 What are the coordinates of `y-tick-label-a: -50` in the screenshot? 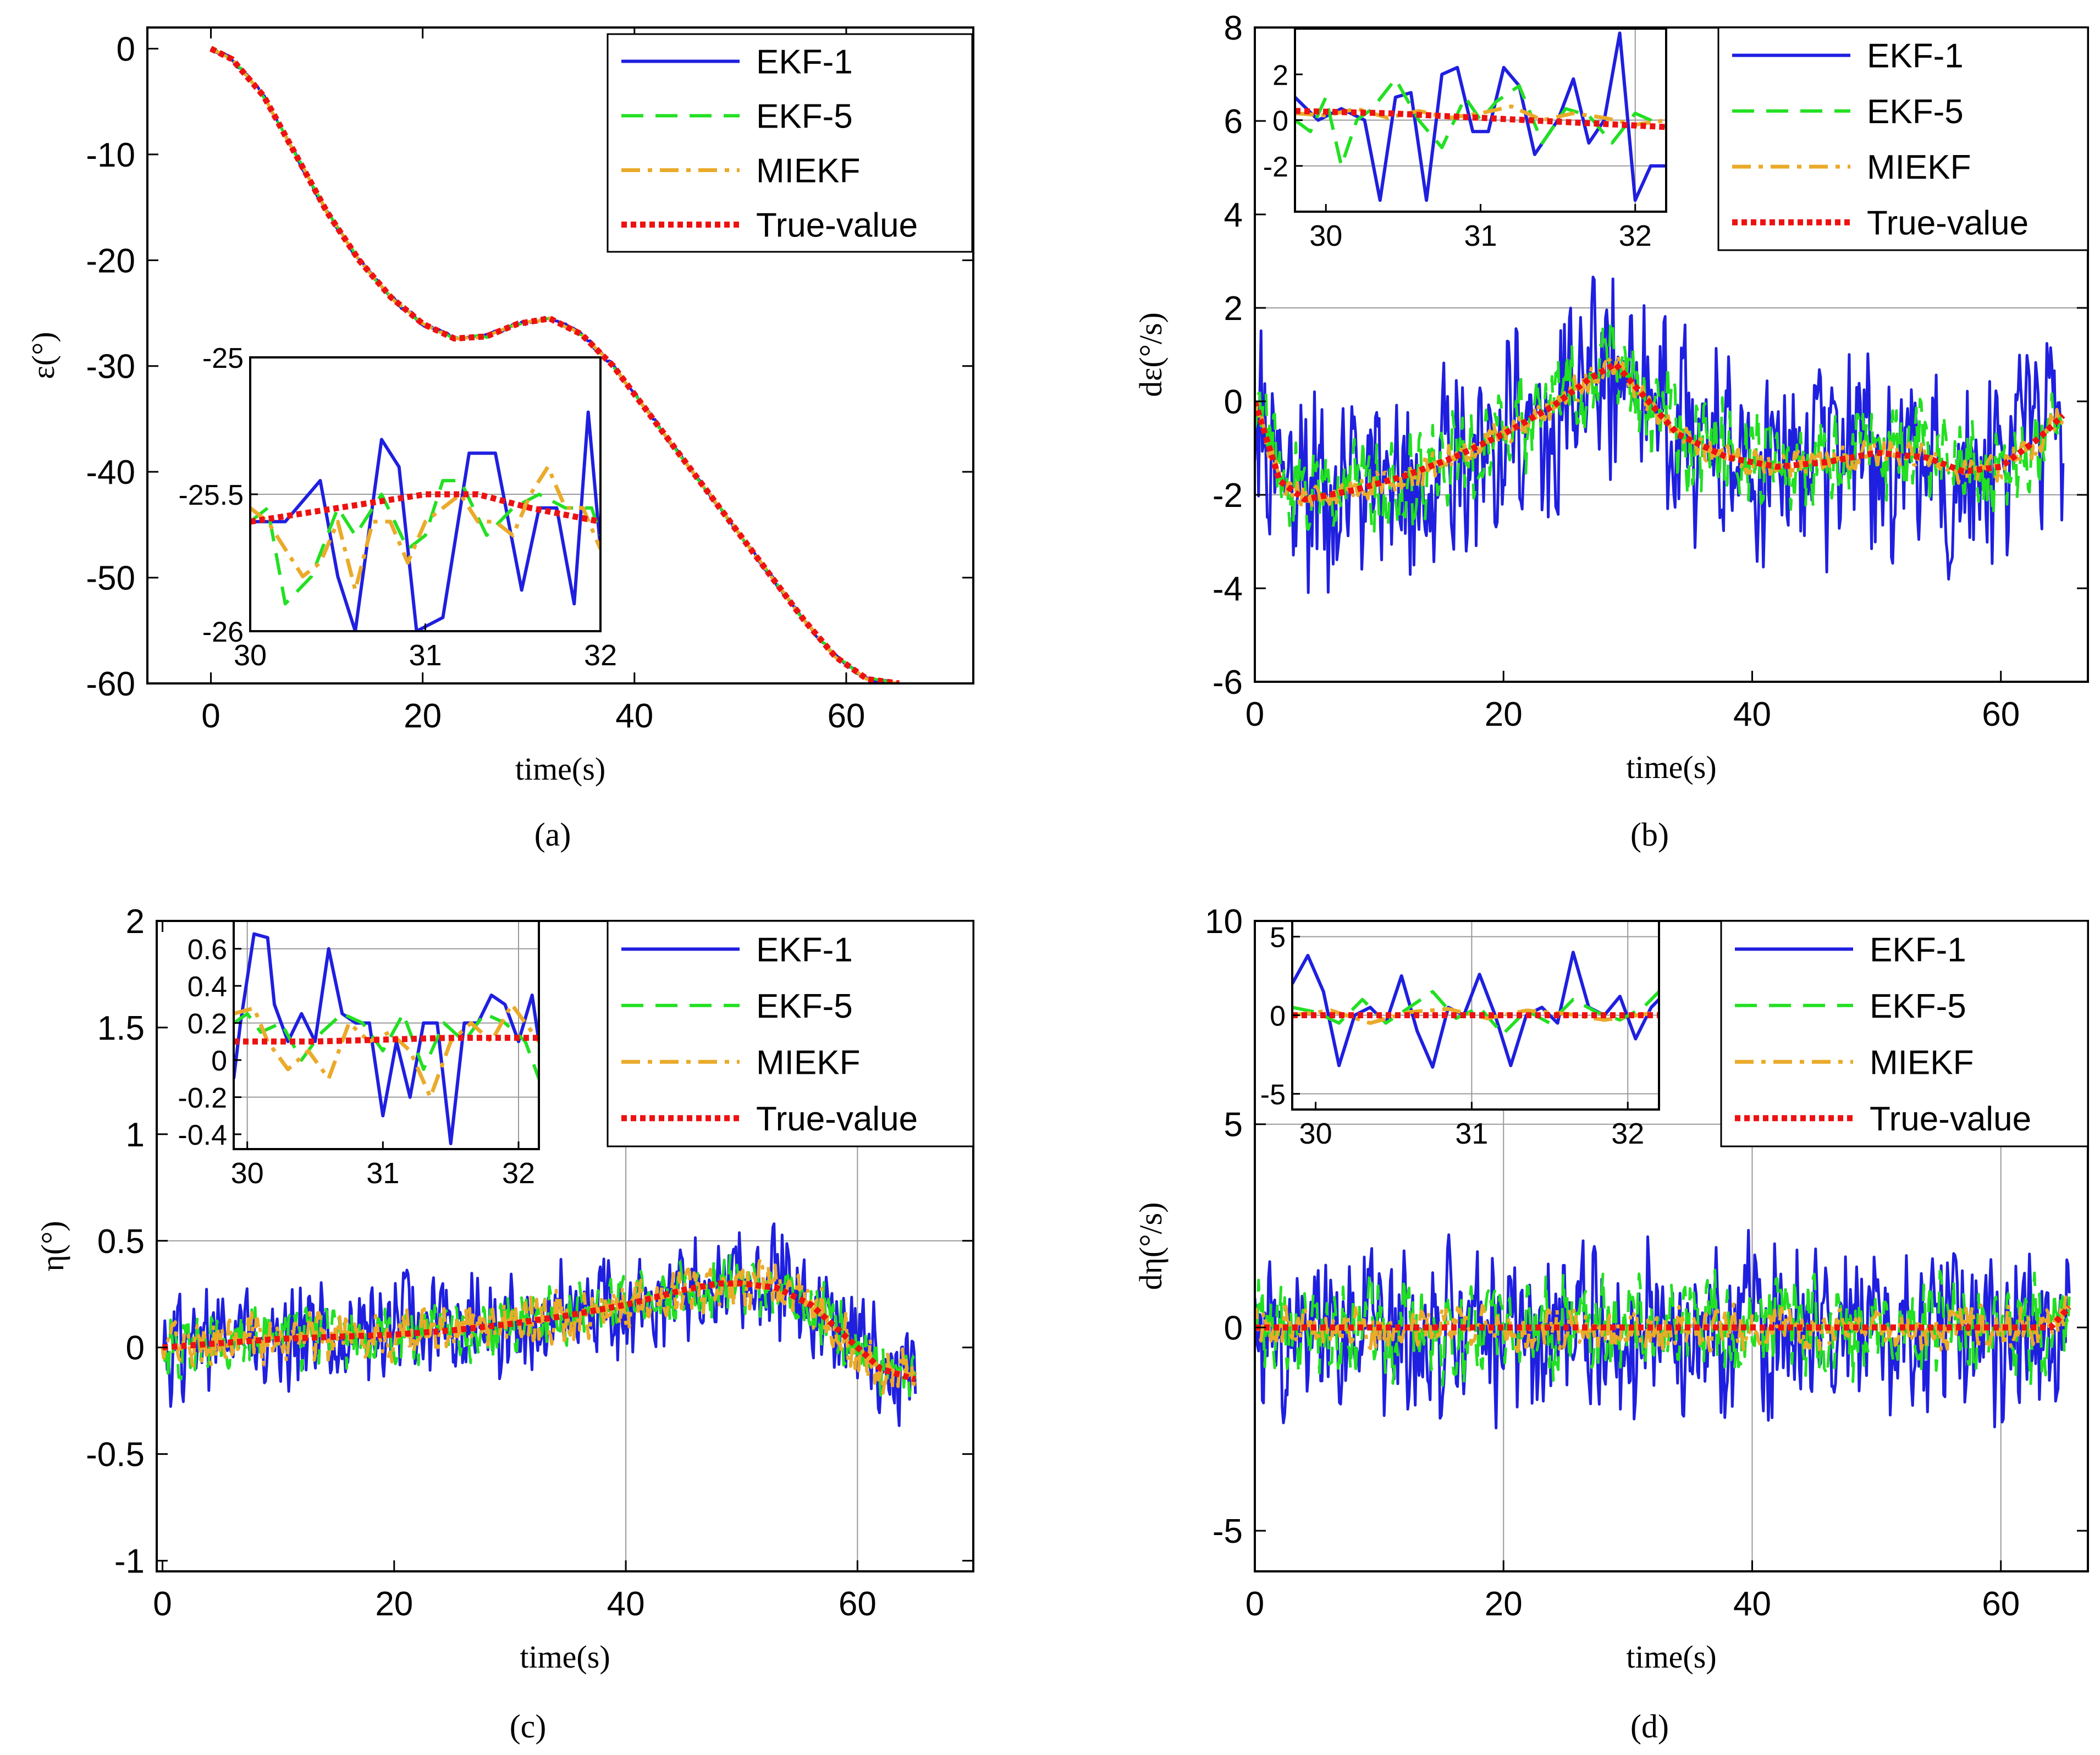 It's located at (110, 579).